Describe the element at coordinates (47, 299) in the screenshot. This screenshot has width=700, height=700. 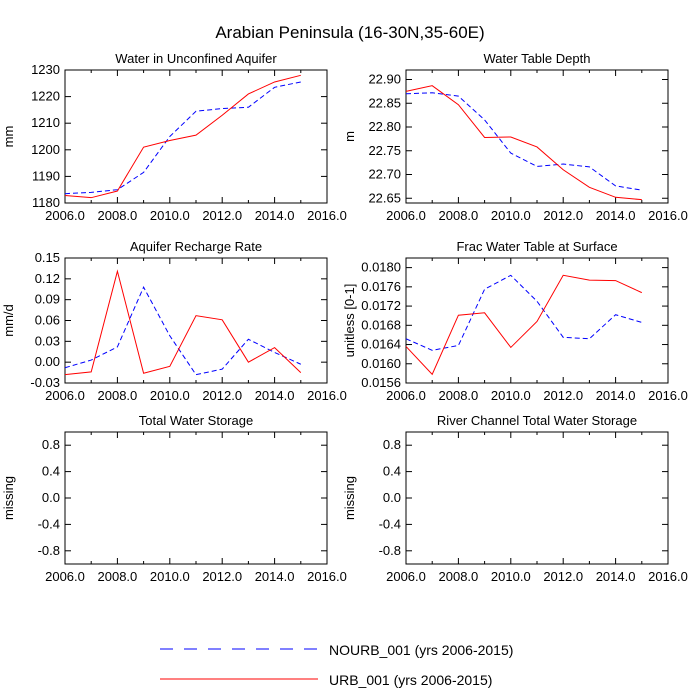
I see `y-tick-label: 0.09` at that location.